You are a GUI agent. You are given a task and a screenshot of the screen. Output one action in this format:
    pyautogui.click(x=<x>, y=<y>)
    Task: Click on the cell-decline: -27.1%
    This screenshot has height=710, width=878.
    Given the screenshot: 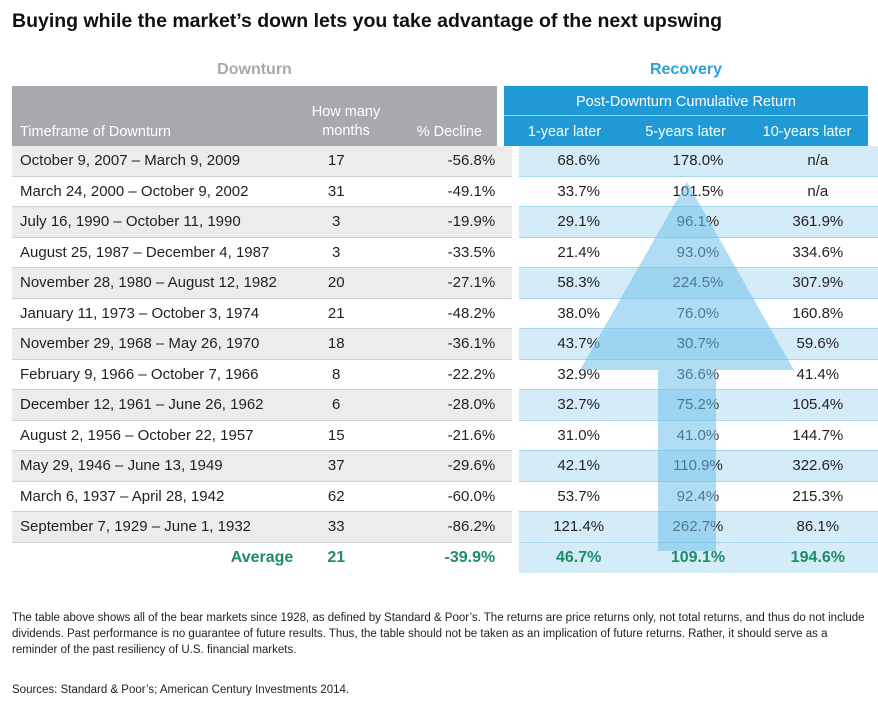 What is the action you would take?
    pyautogui.click(x=441, y=283)
    